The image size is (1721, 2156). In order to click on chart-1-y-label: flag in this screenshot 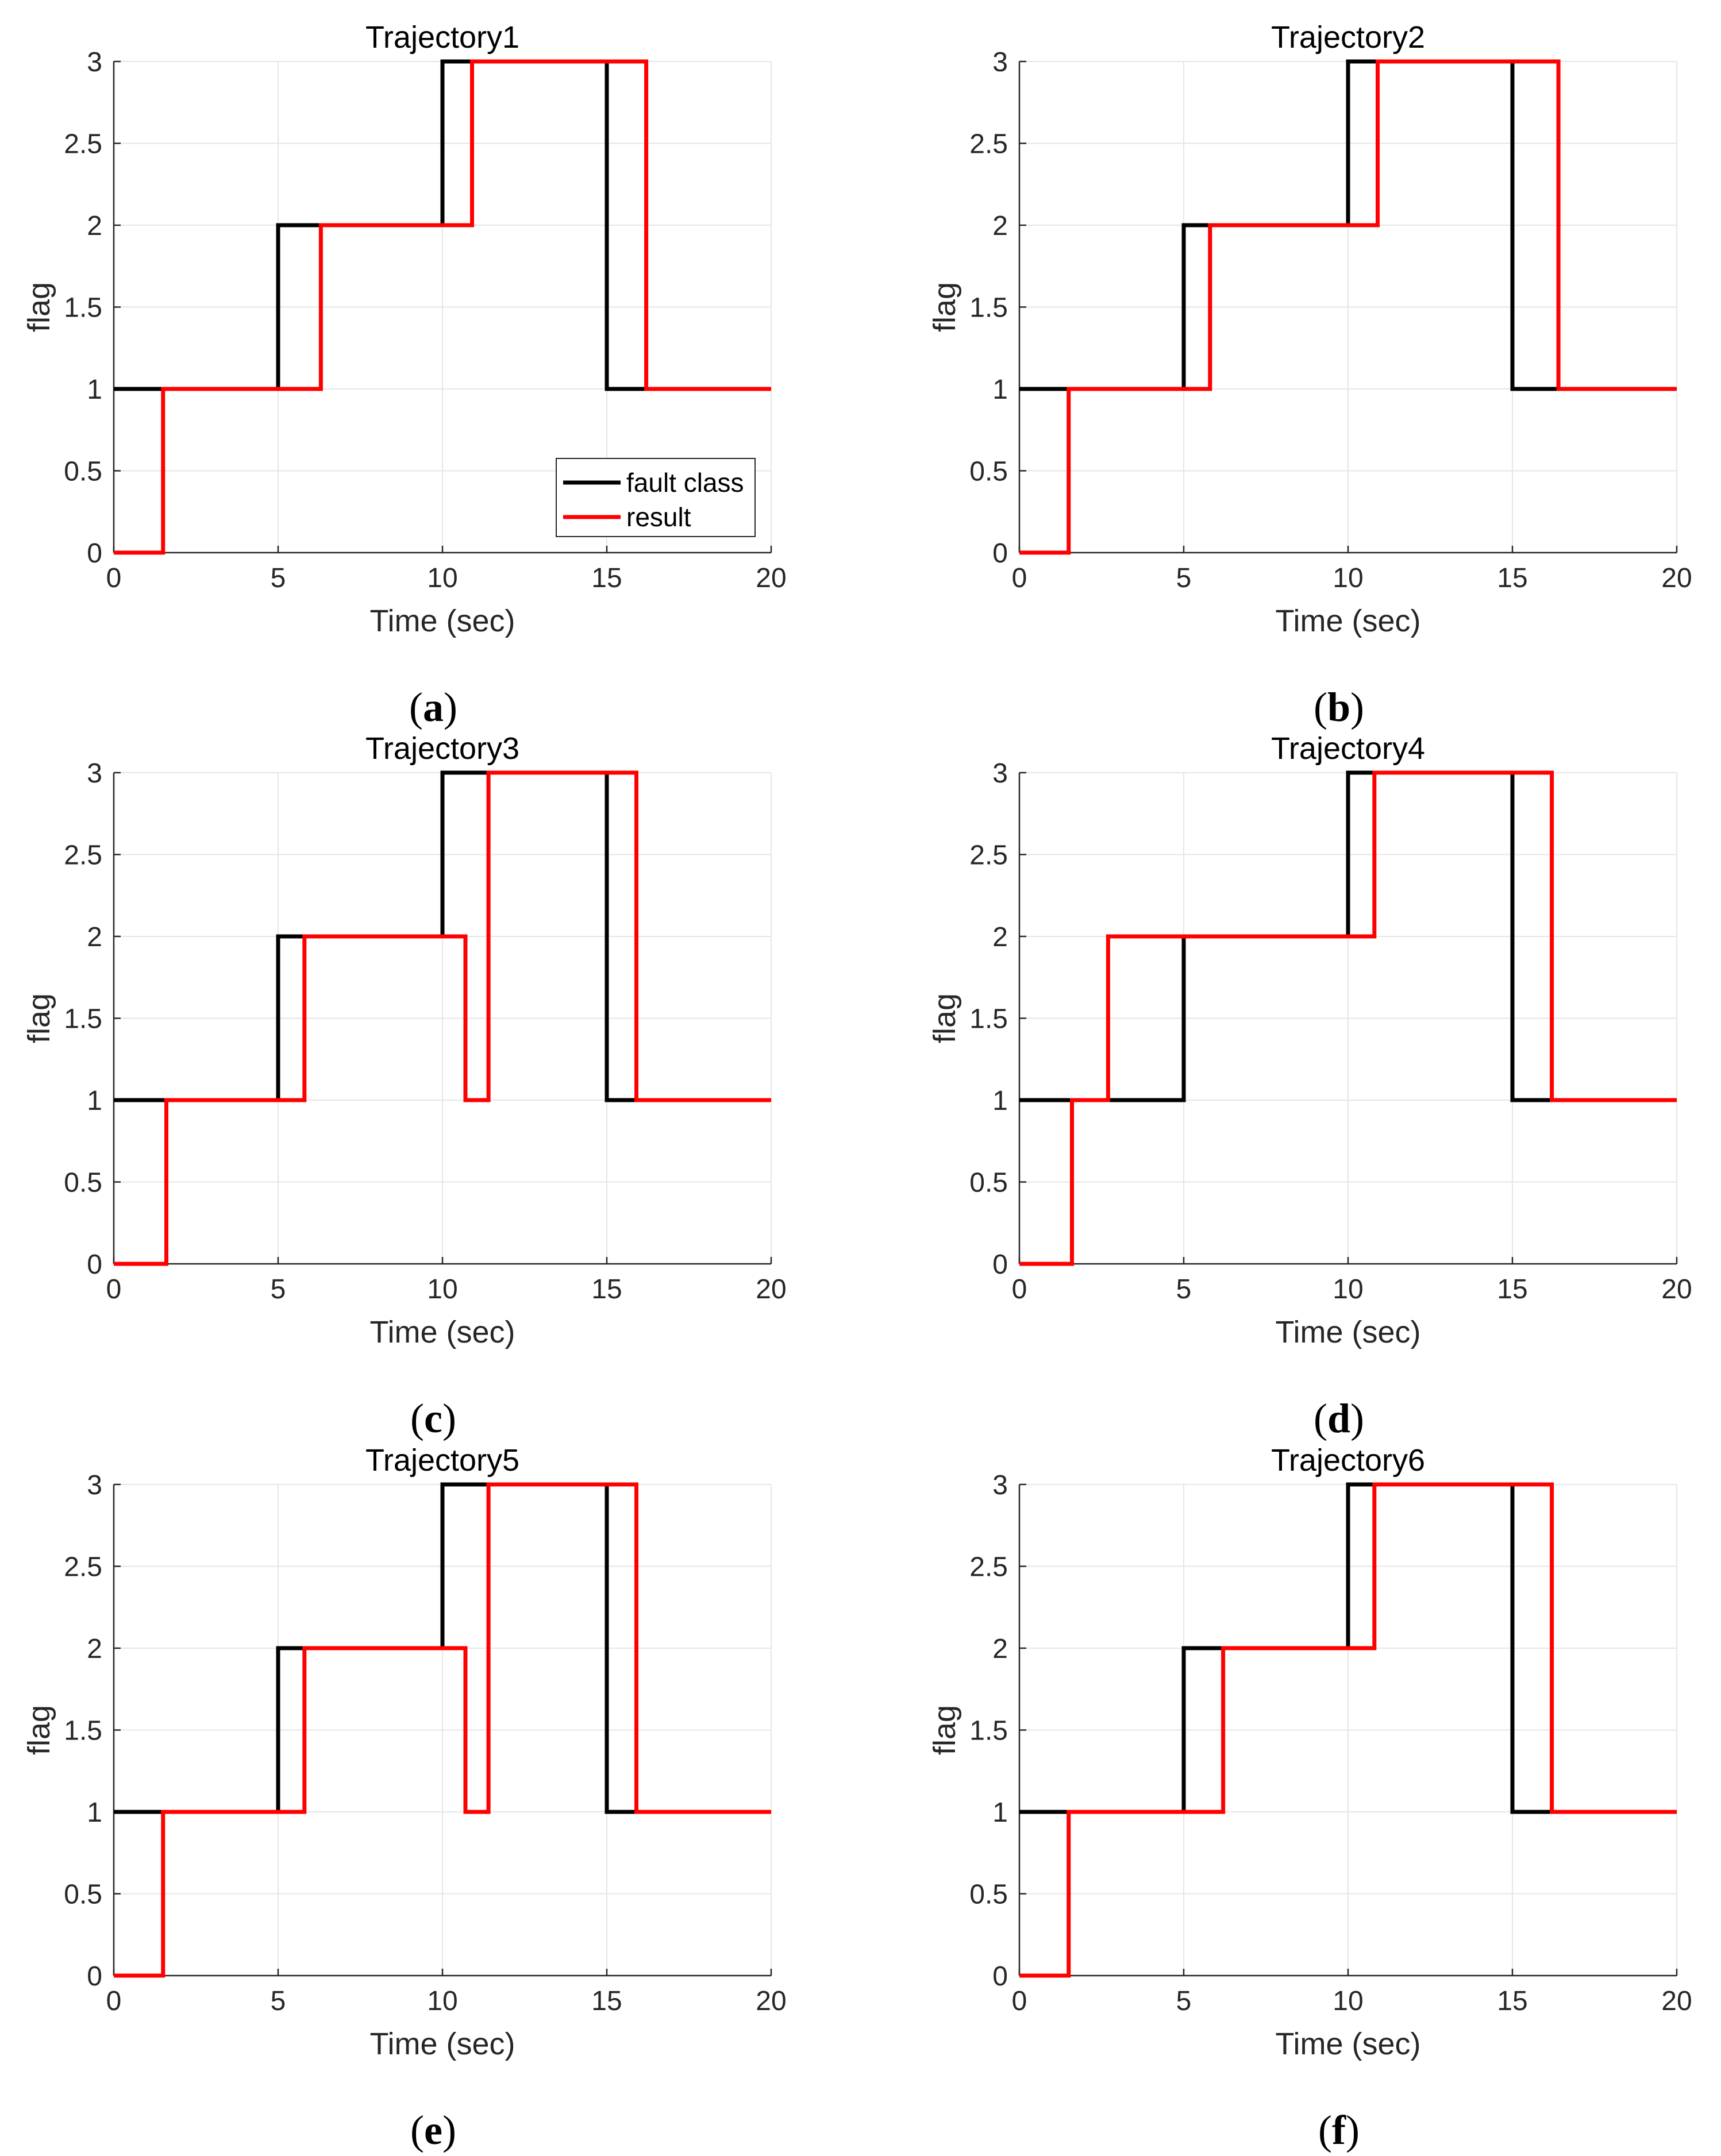, I will do `click(39, 307)`.